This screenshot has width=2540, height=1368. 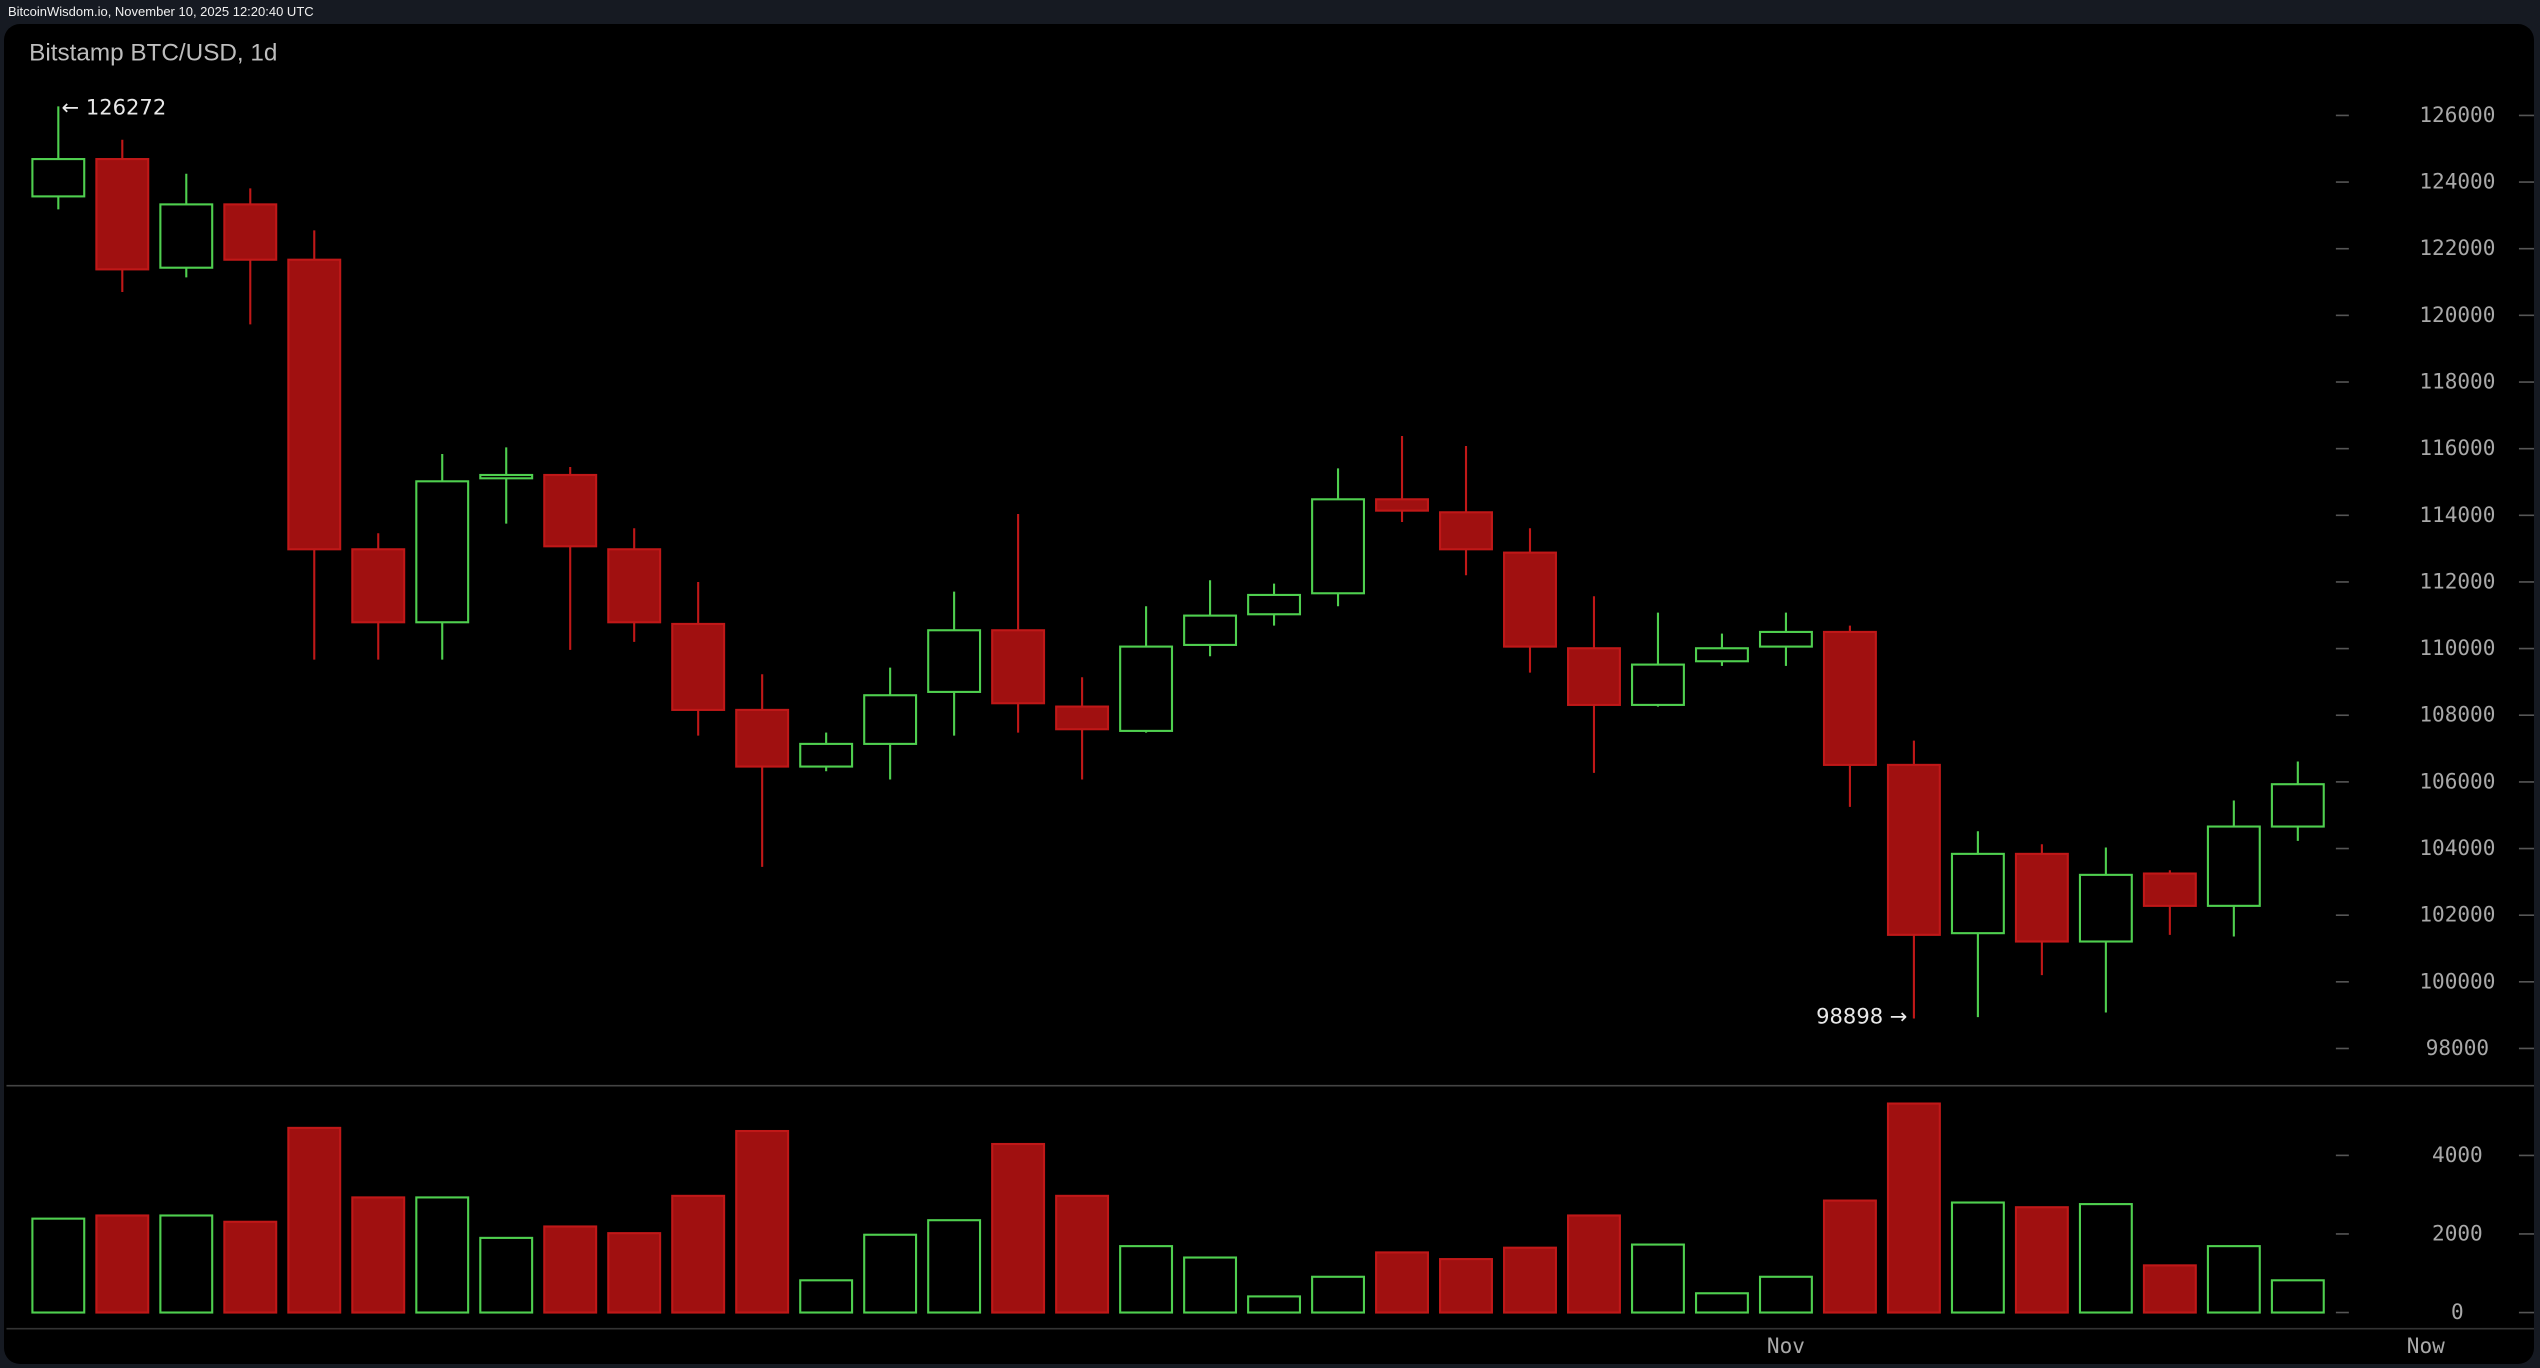 I want to click on price-tick-label: 120000, so click(x=2457, y=314).